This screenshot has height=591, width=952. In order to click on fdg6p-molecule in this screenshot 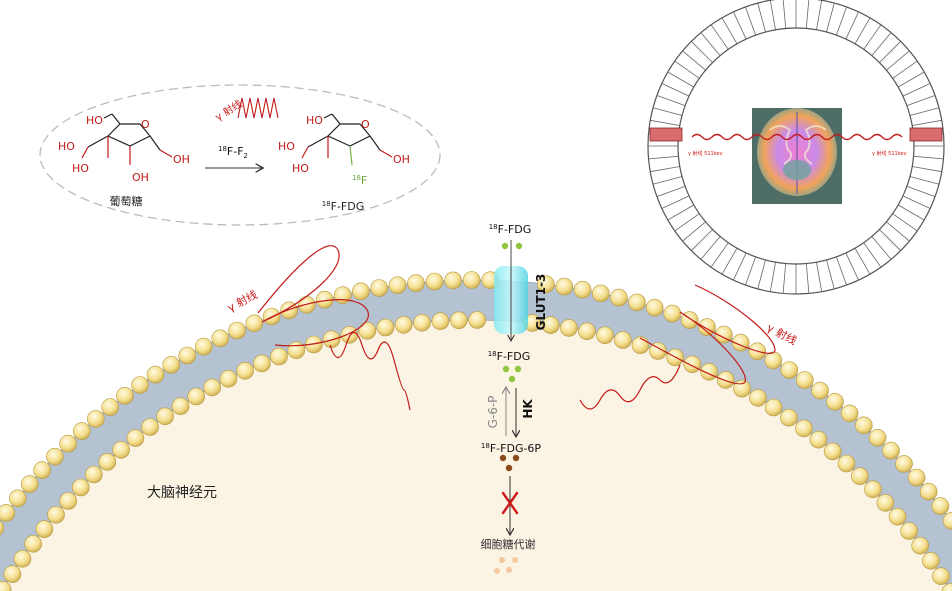, I will do `click(503, 458)`.